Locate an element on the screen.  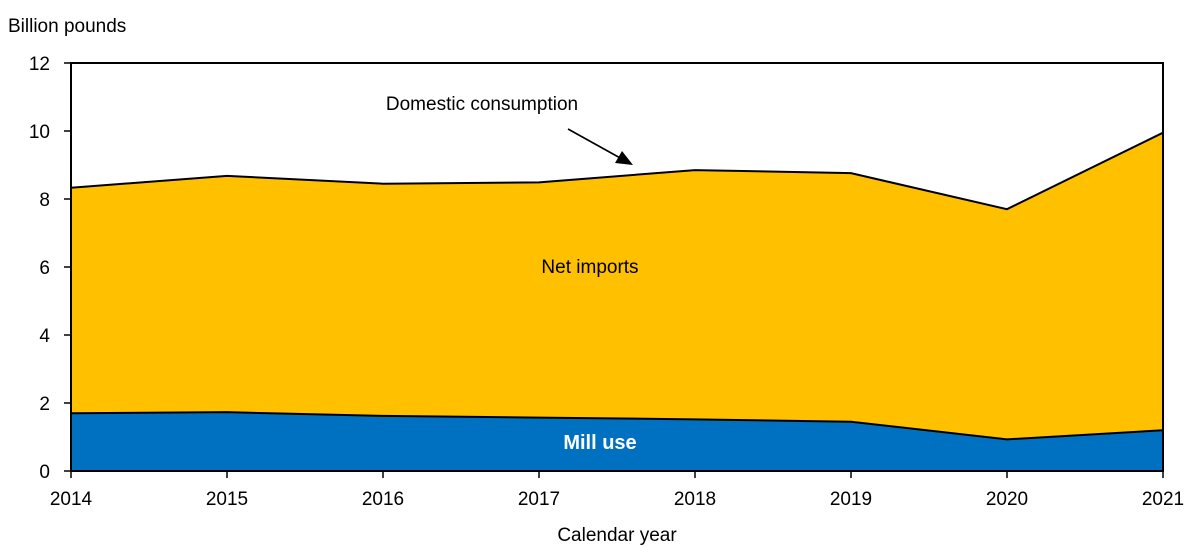
x-tick-label: 2017 is located at coordinates (539, 499).